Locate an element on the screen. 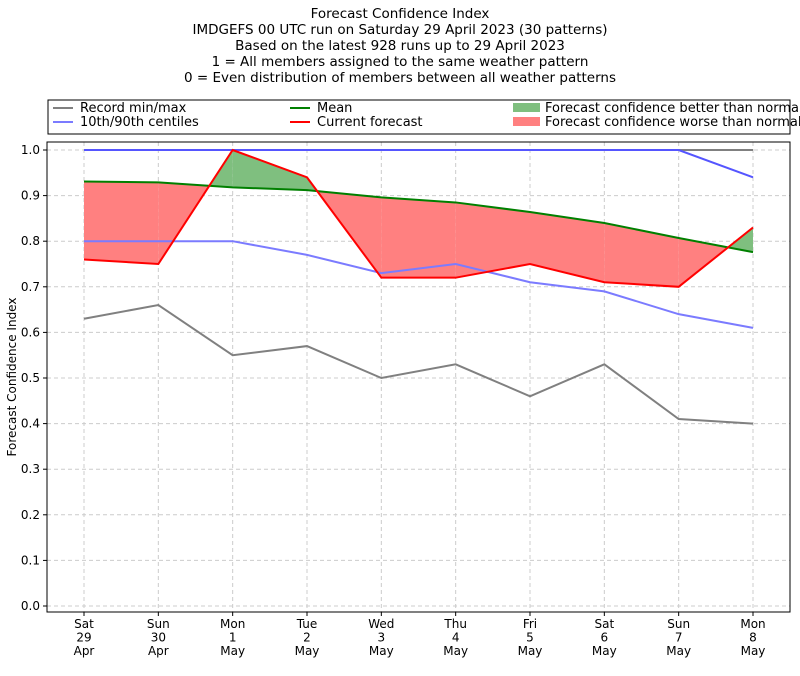  x-tick-label: 3 is located at coordinates (382, 638).